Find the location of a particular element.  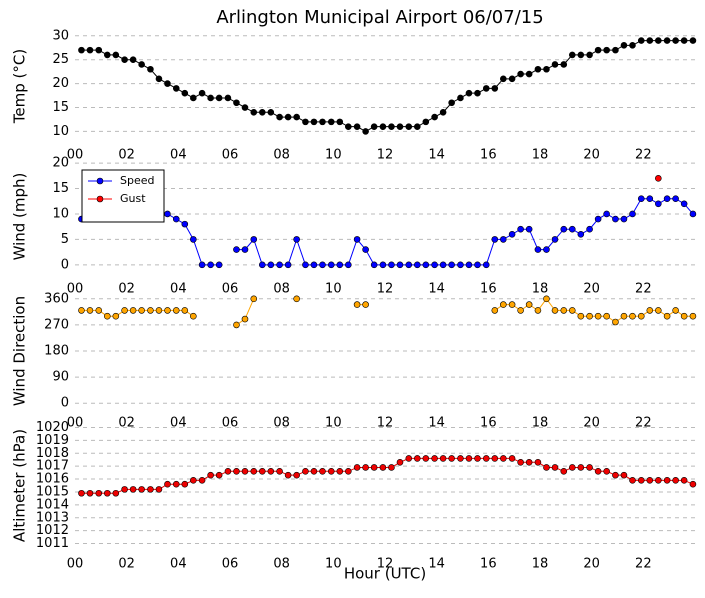

x-tick-label: 04 is located at coordinates (178, 423).